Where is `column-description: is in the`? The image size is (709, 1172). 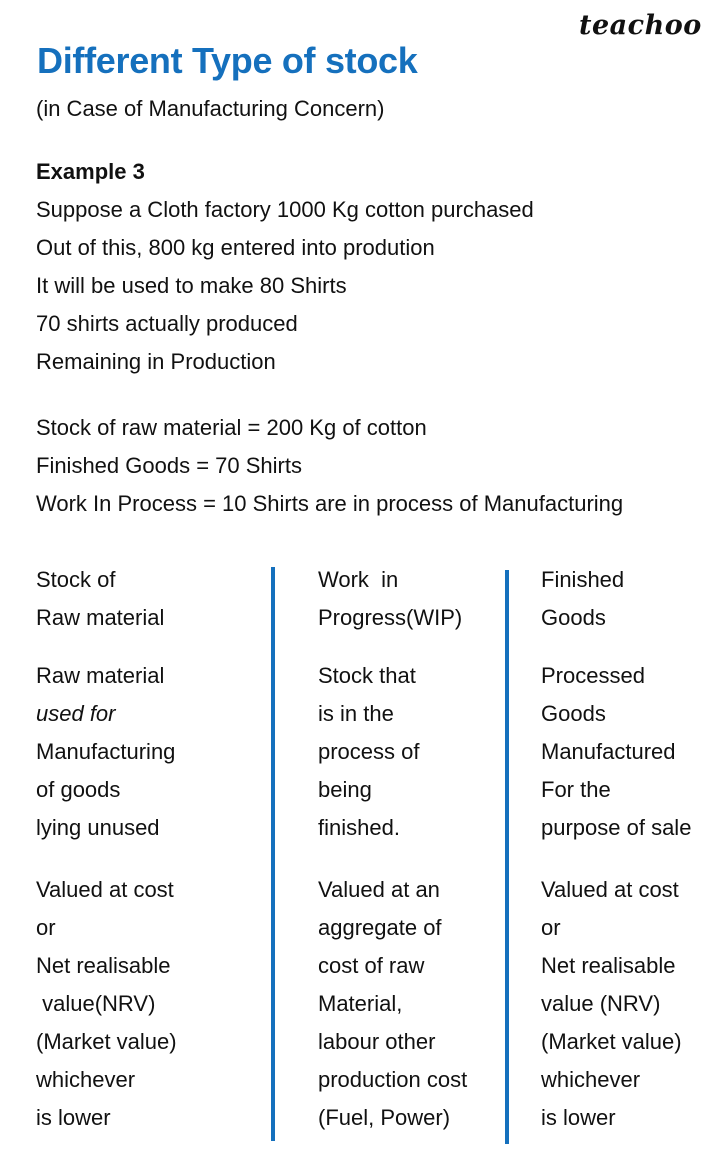 column-description: is in the is located at coordinates (356, 713).